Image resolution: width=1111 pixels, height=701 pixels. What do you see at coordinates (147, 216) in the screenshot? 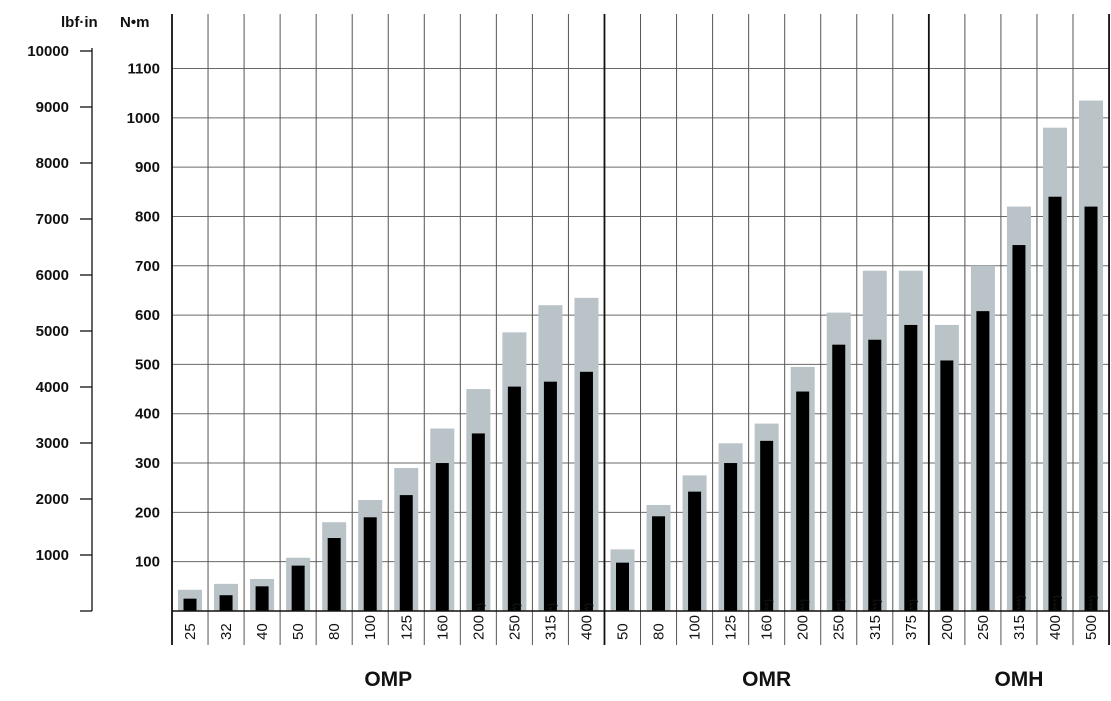
I see `nm-tick-label: 800` at bounding box center [147, 216].